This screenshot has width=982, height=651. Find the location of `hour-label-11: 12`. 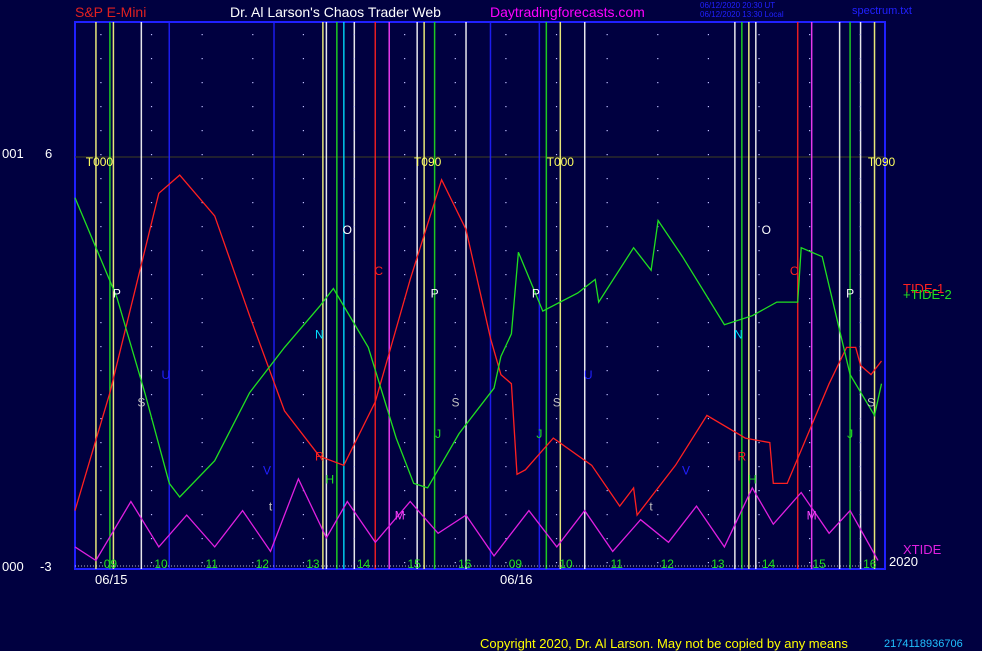

hour-label-11: 12 is located at coordinates (668, 564).